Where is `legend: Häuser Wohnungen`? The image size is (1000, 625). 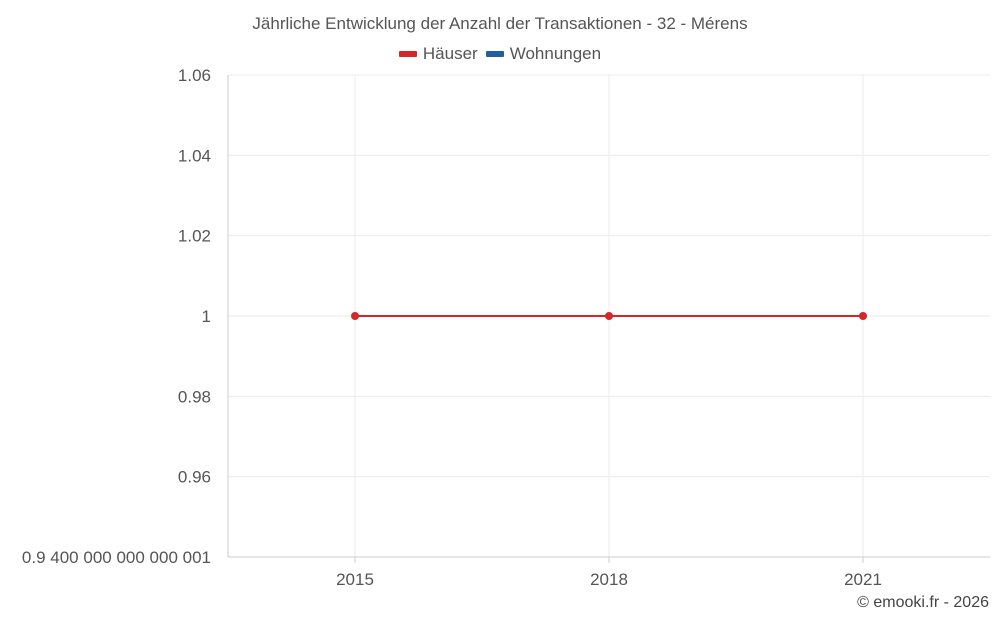 legend: Häuser Wohnungen is located at coordinates (500, 54).